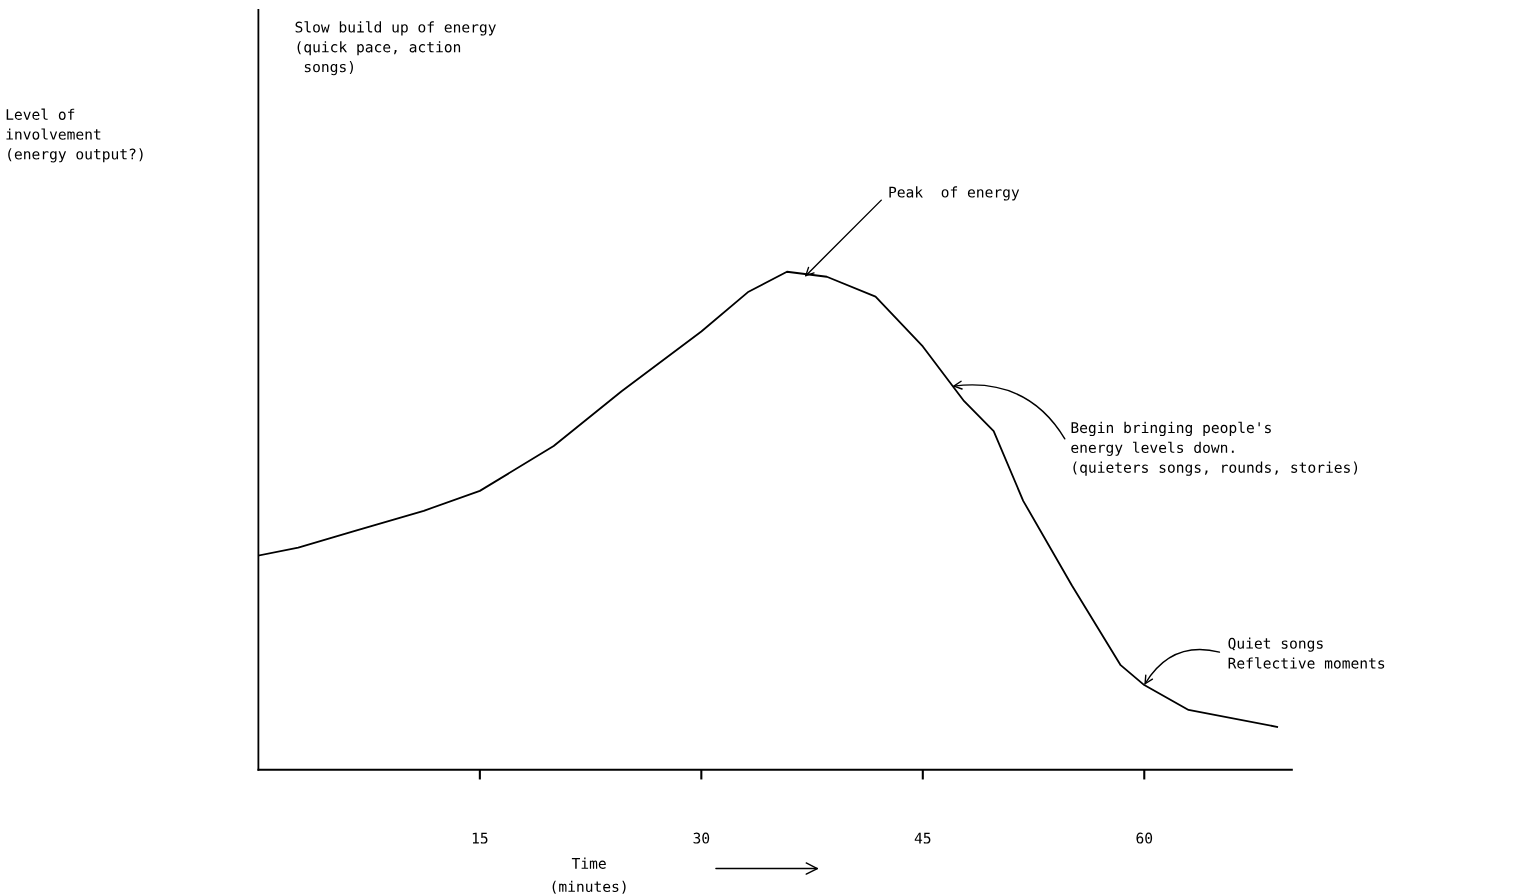 Image resolution: width=1538 pixels, height=894 pixels. I want to click on annotation: Peak of energy, so click(954, 193).